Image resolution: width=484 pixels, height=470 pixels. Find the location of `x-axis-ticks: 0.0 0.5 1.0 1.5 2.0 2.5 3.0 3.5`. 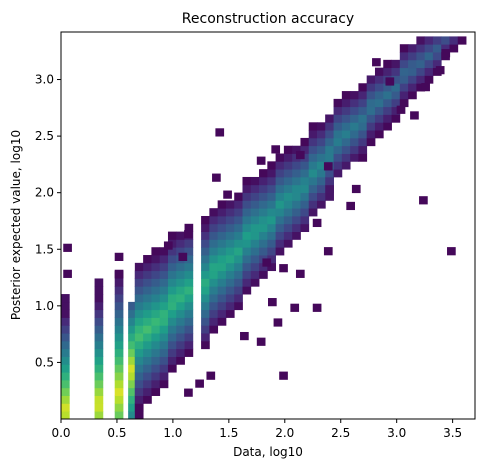

x-axis-ticks: 0.0 0.5 1.0 1.5 2.0 2.5 3.0 3.5 is located at coordinates (256, 429).